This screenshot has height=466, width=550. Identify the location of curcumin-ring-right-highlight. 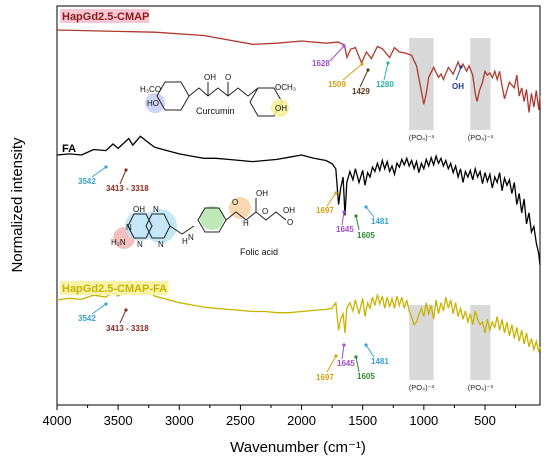
(280, 108).